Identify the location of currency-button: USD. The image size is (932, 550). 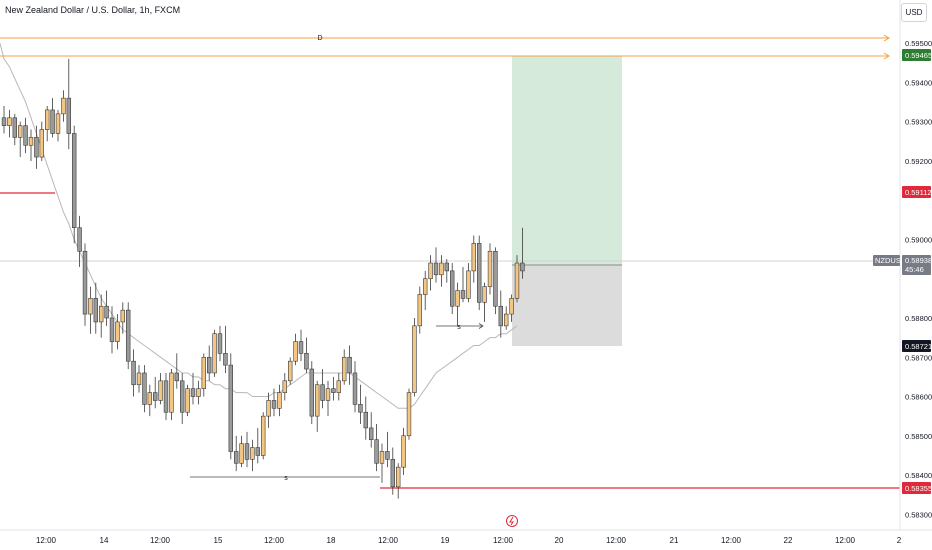
(914, 12).